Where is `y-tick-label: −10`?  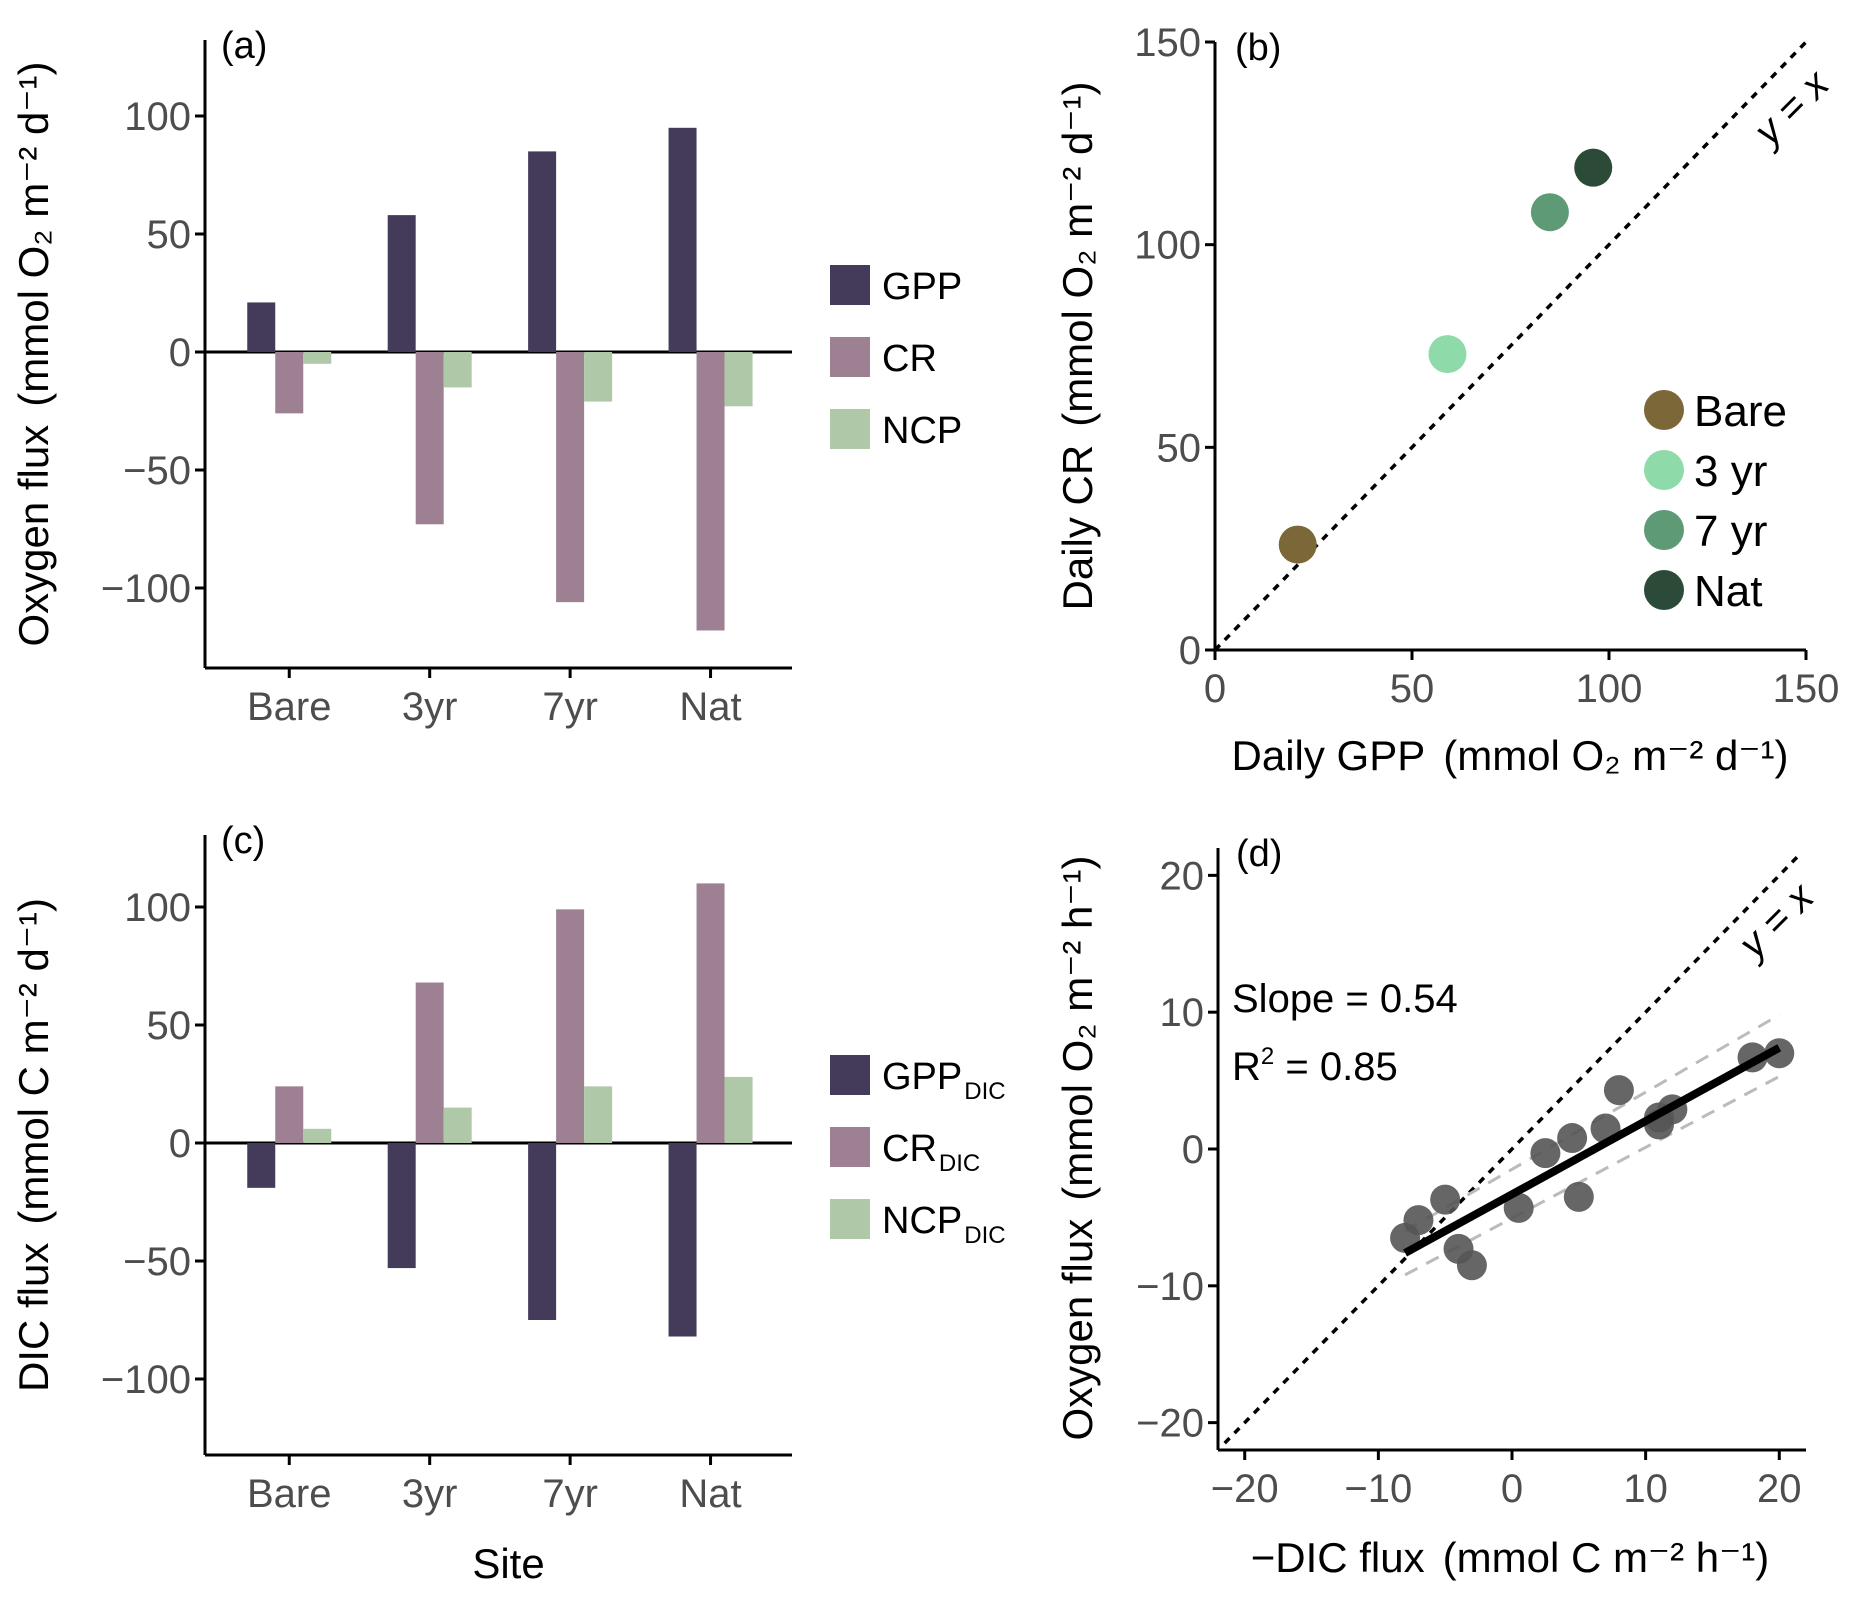 y-tick-label: −10 is located at coordinates (1170, 1287).